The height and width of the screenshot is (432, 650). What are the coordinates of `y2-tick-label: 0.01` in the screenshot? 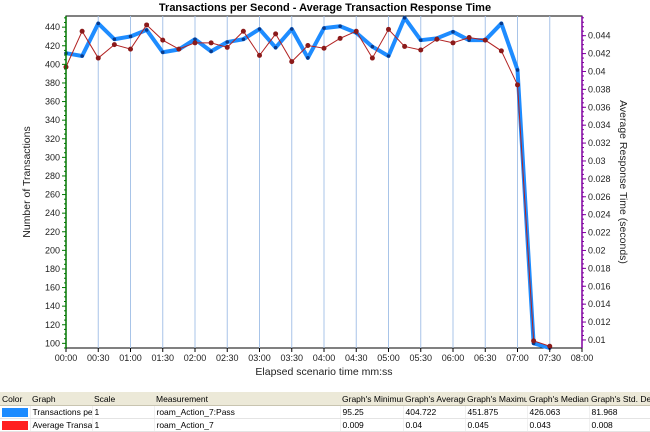 It's located at (597, 340).